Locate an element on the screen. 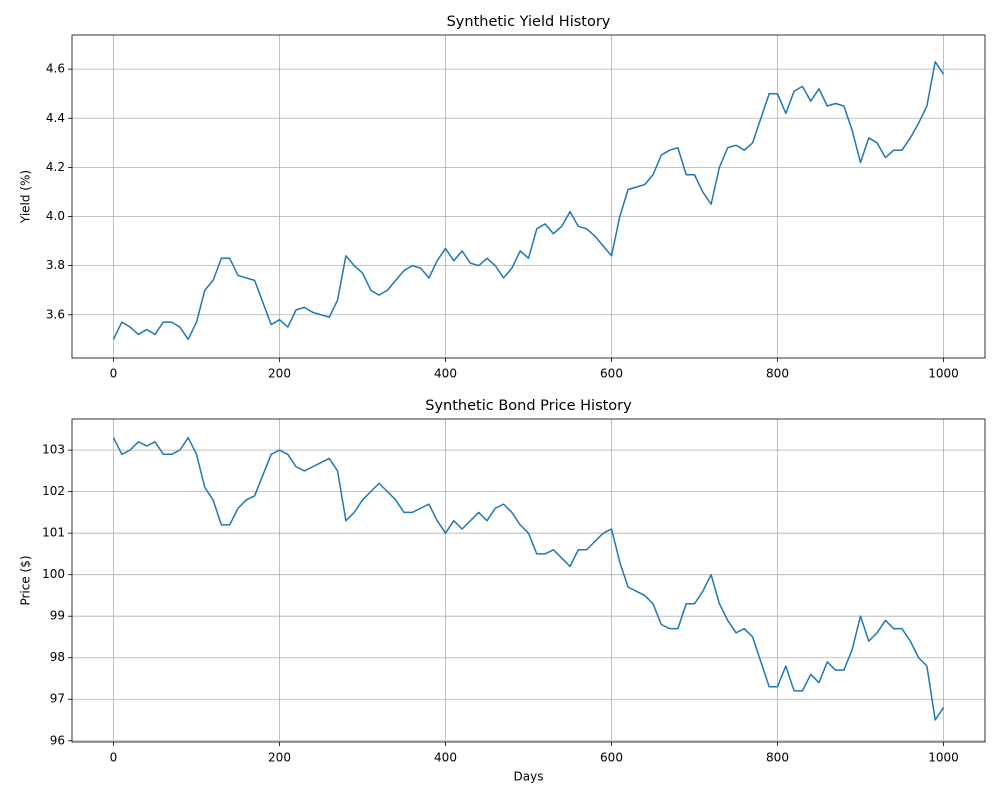 The image size is (1000, 800). y-tick-label: 97 is located at coordinates (57, 699).